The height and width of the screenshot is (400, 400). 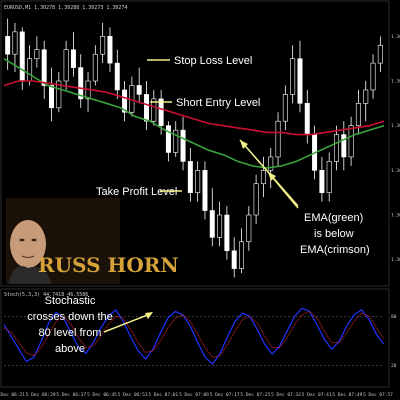 I want to click on ema-label-line3: EMA(crimson), so click(x=335, y=250).